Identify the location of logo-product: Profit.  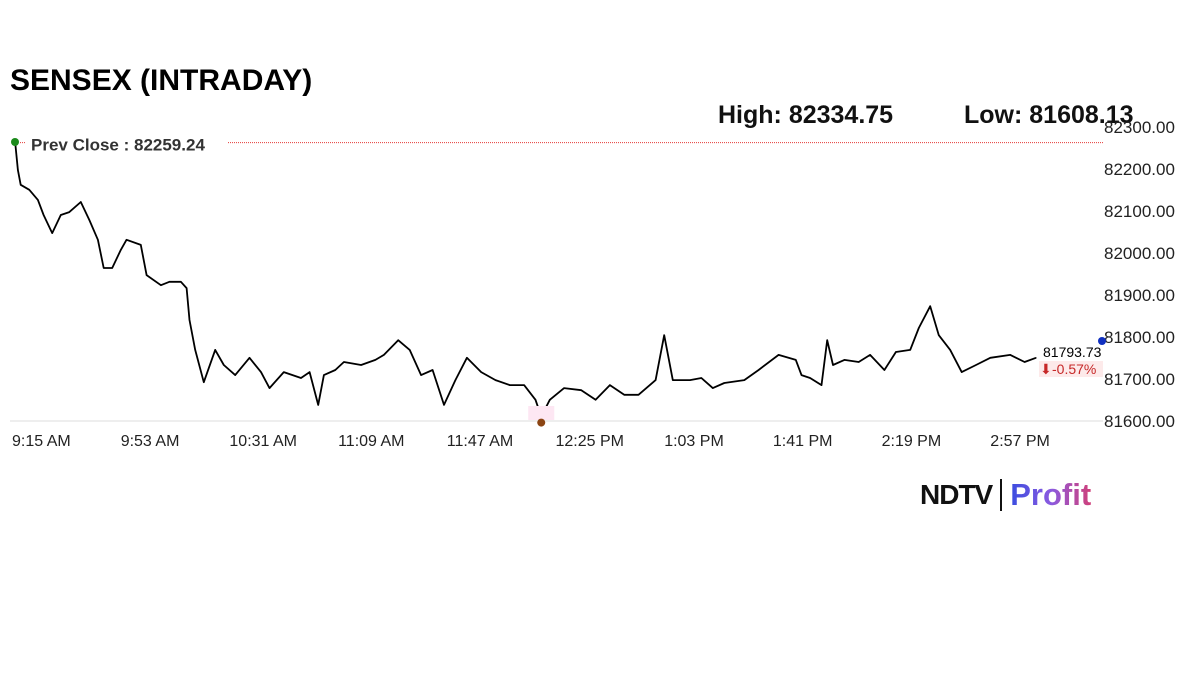
(1051, 494).